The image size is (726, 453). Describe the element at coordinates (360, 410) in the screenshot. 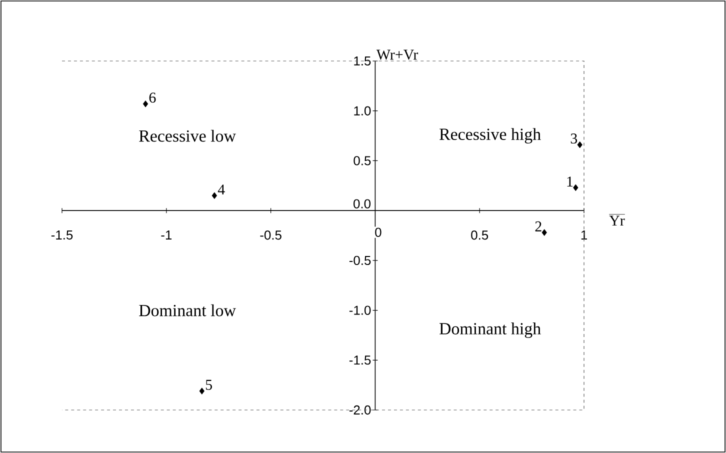

I see `y-tick-label: -2.0` at that location.